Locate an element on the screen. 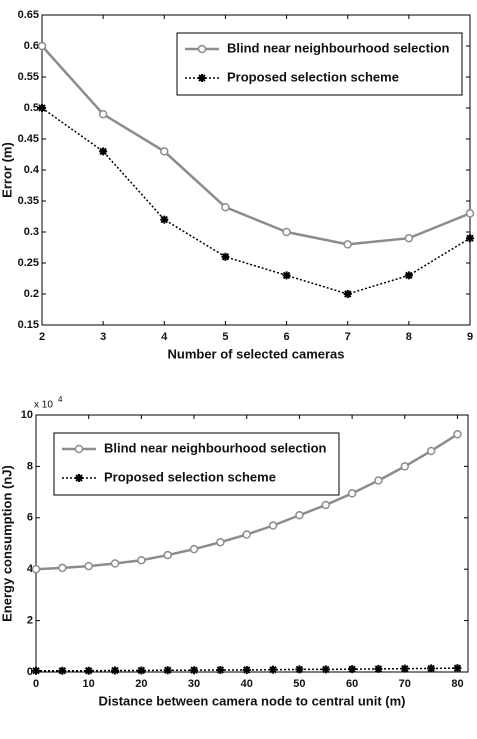 The image size is (477, 739). y-tick-label: 2 is located at coordinates (30, 621).